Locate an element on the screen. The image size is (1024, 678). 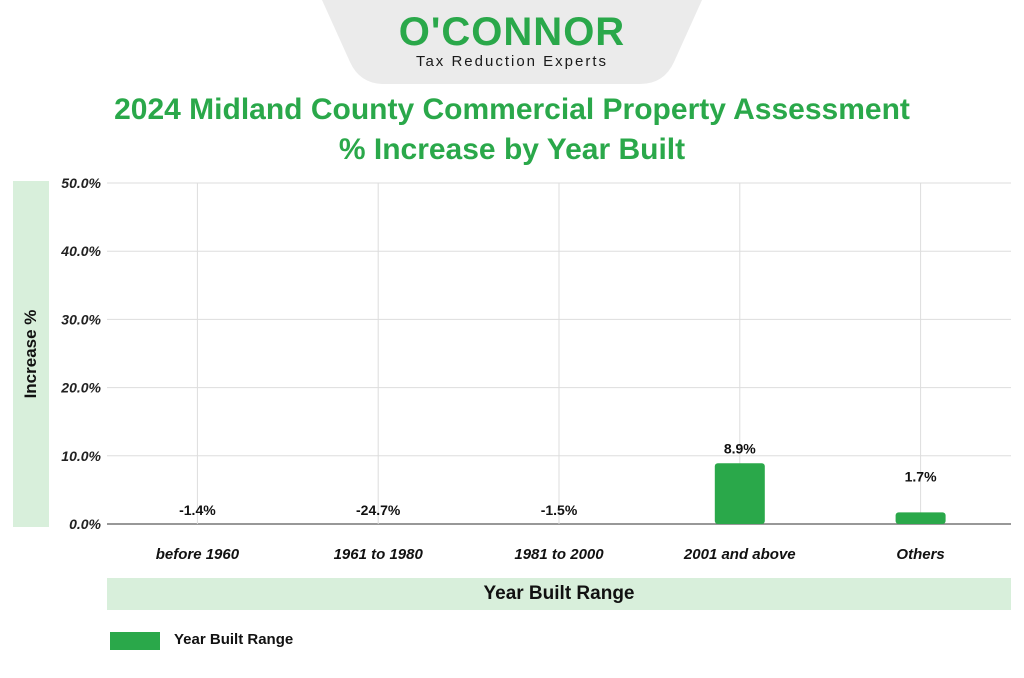
data-label: 1.7% is located at coordinates (921, 476).